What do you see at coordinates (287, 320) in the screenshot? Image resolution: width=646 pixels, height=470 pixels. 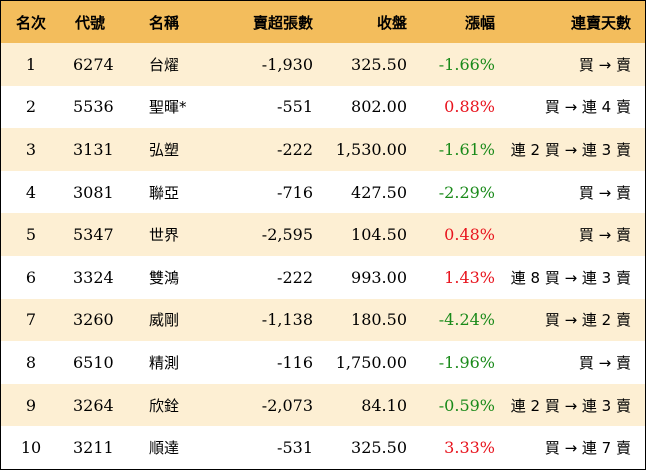 I see `cell-net-sell: -1,138` at bounding box center [287, 320].